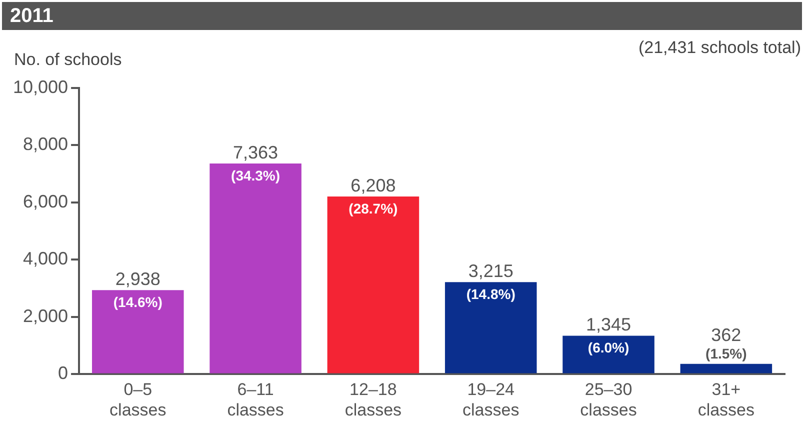 This screenshot has height=427, width=807. Describe the element at coordinates (373, 185) in the screenshot. I see `data-label: 6,208` at that location.